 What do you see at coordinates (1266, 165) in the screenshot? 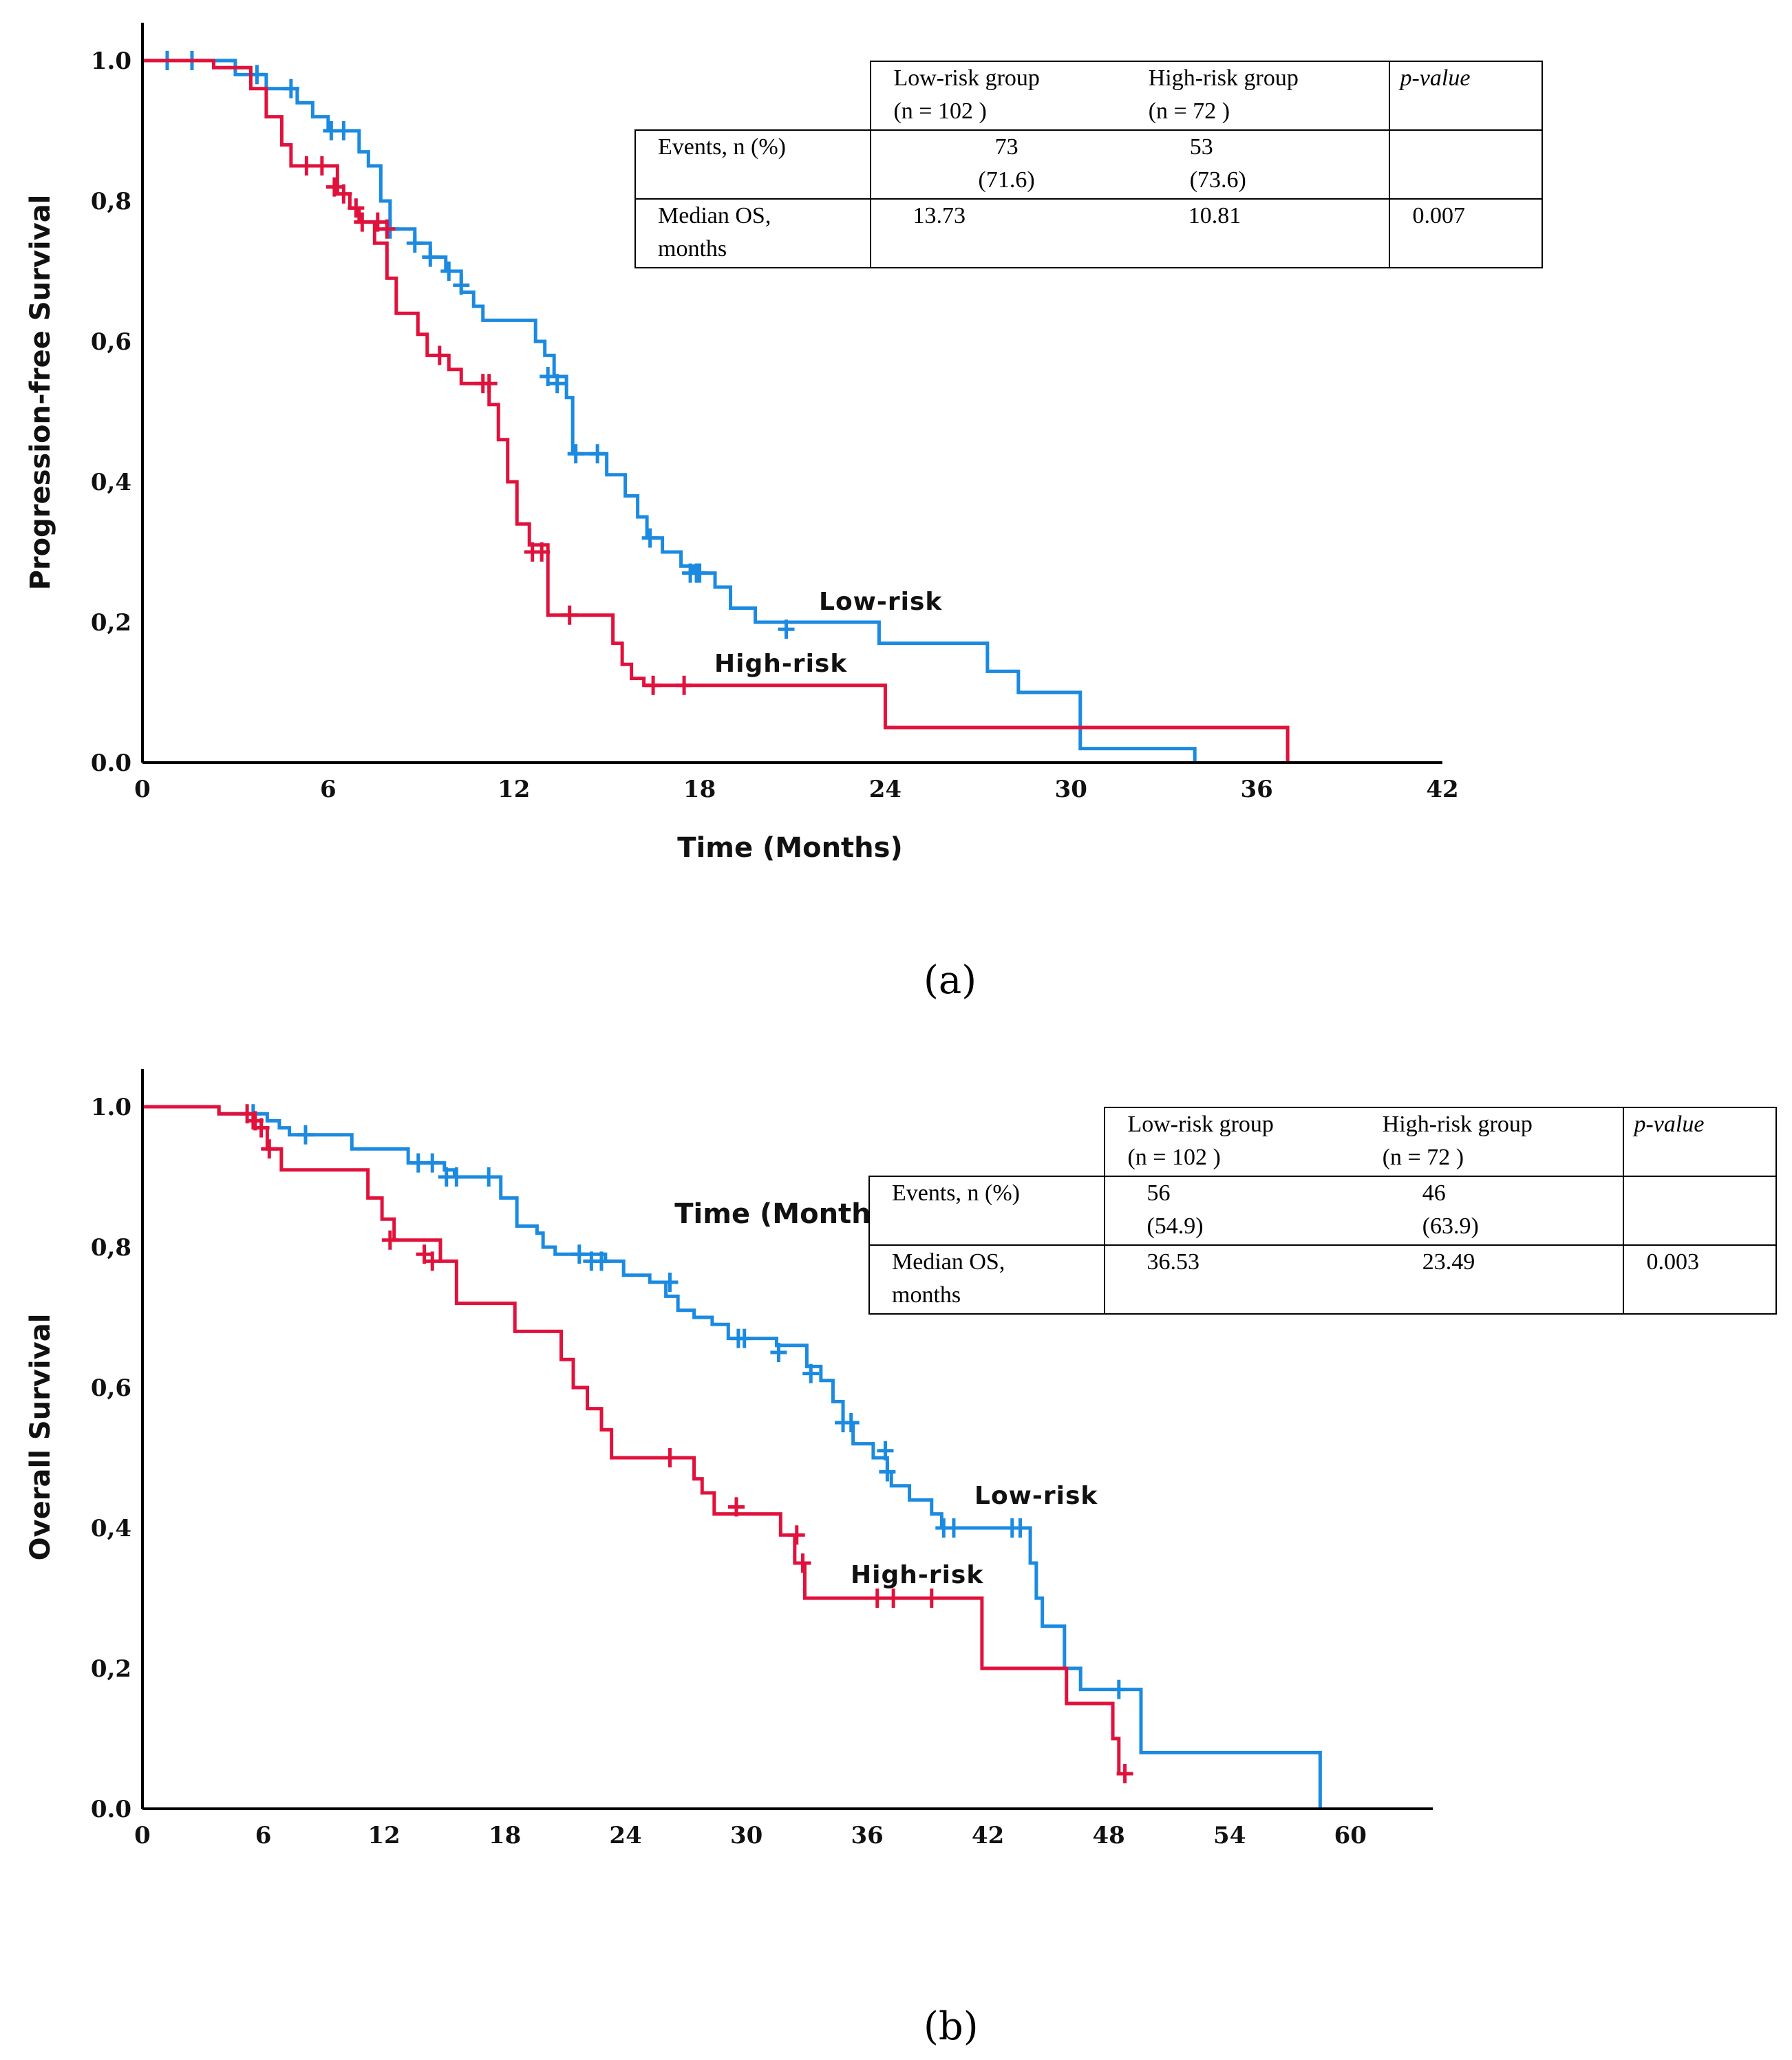
I see `cell-high: 53 (73.6)` at bounding box center [1266, 165].